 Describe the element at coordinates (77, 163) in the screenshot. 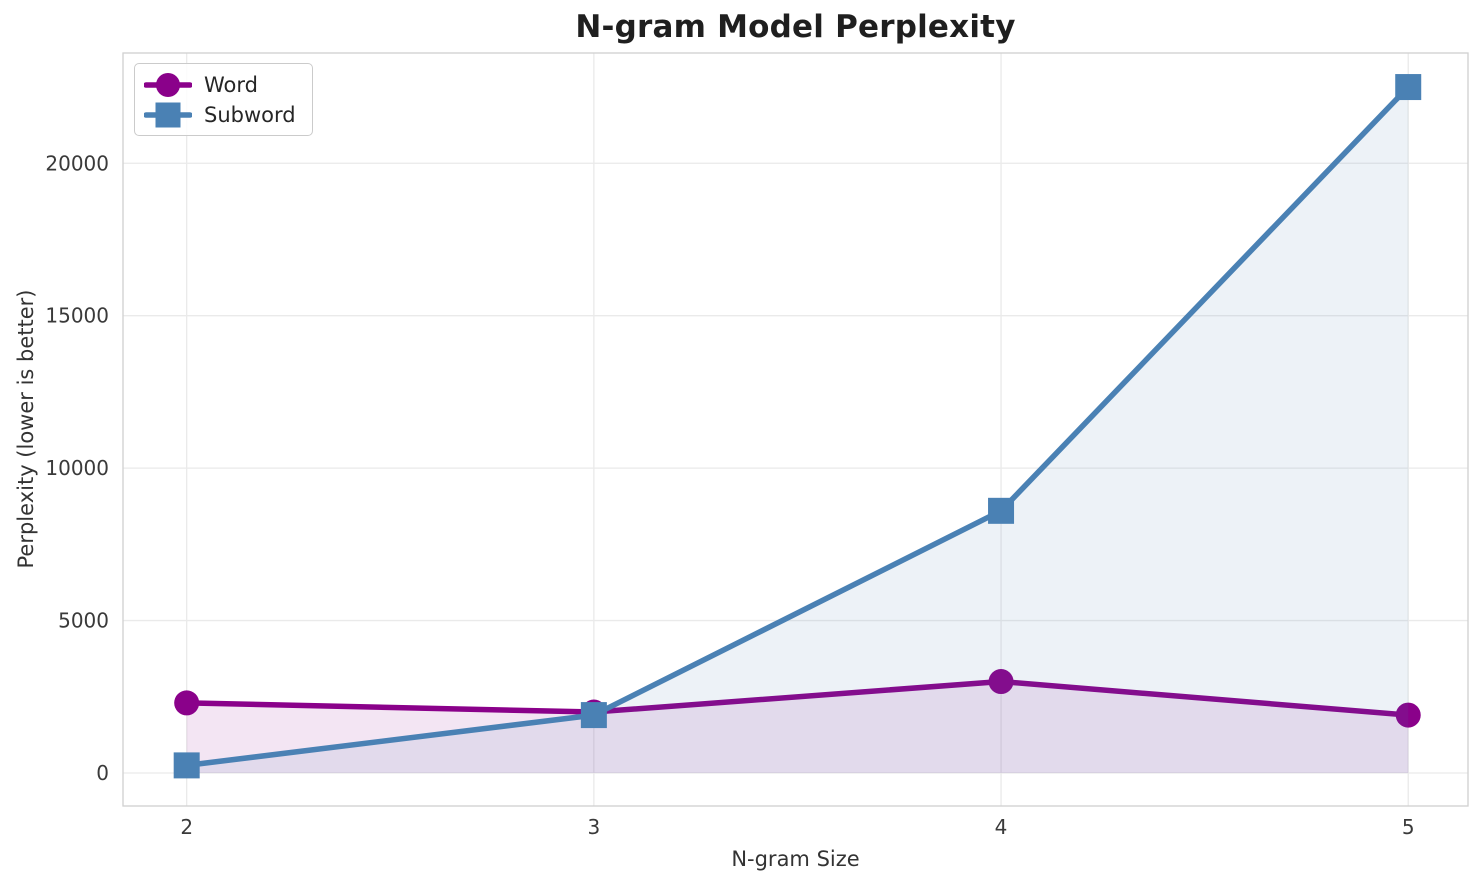

I see `y-tick-label: 20000` at that location.